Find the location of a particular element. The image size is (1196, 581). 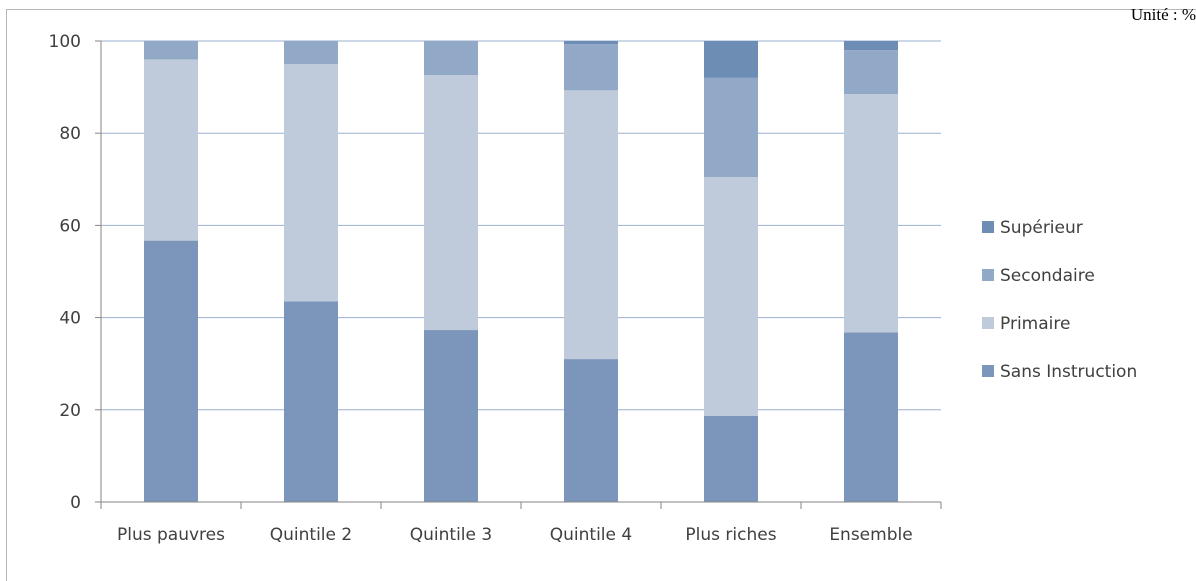

y-tick-label-20: 20 is located at coordinates (70, 411).